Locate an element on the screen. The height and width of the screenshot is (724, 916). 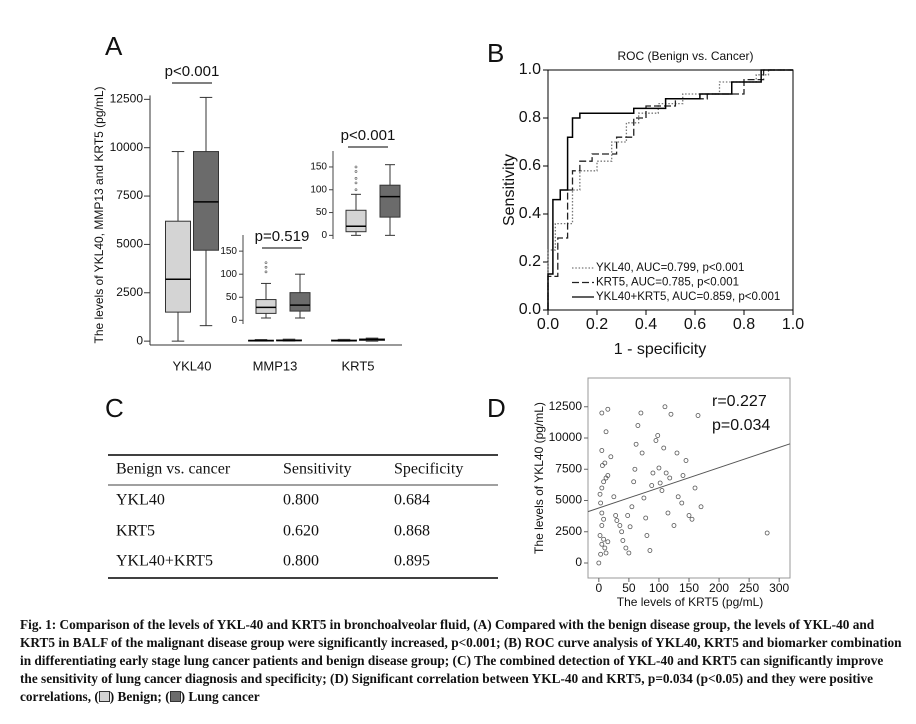
x-axis-label: The levels of KRT5 (pg/mL) is located at coordinates (690, 602).